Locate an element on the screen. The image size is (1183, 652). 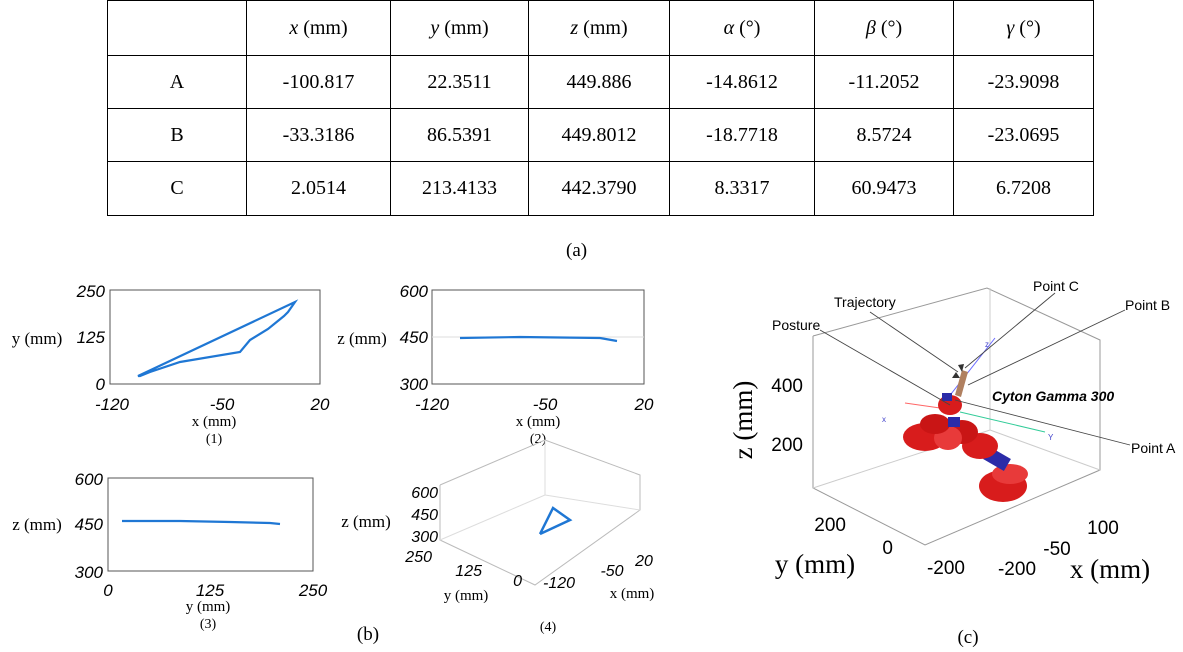
label-posture: Posture is located at coordinates (796, 325).